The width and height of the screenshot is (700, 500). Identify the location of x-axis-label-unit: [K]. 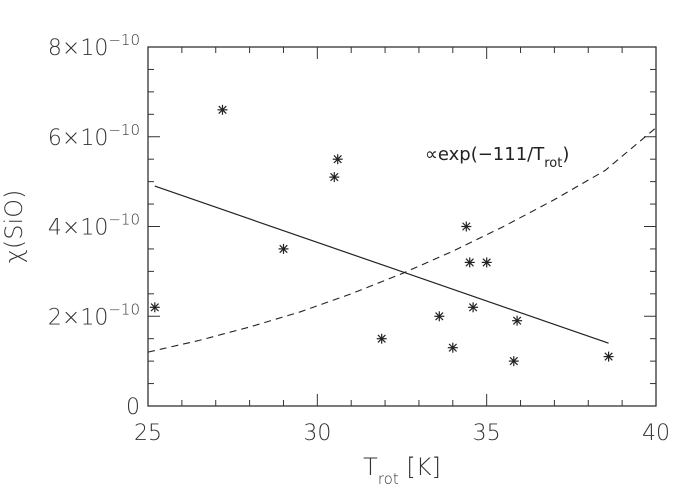
(420, 467).